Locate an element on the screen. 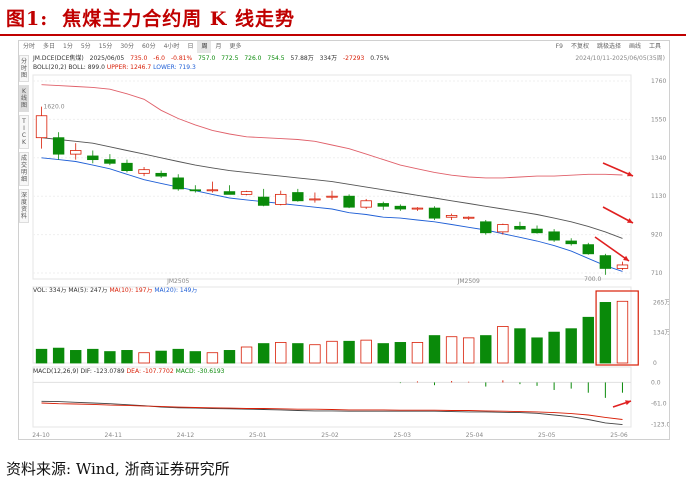 The width and height of the screenshot is (686, 486). x-tick-label: 24-10 is located at coordinates (41, 435).